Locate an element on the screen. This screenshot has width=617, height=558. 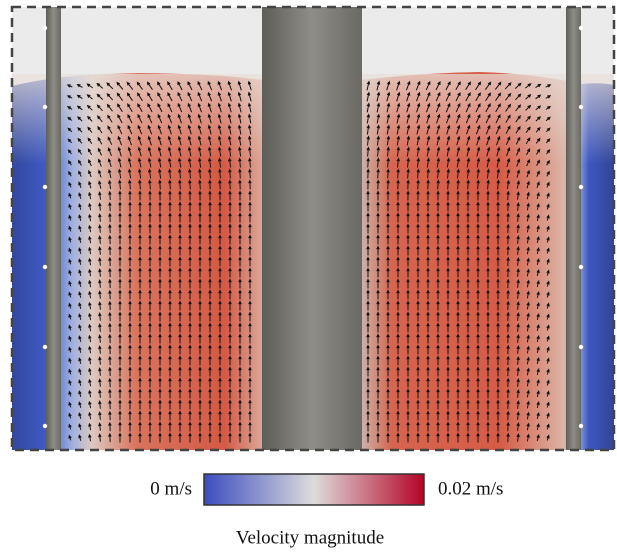
center-cylinder is located at coordinates (312, 228).